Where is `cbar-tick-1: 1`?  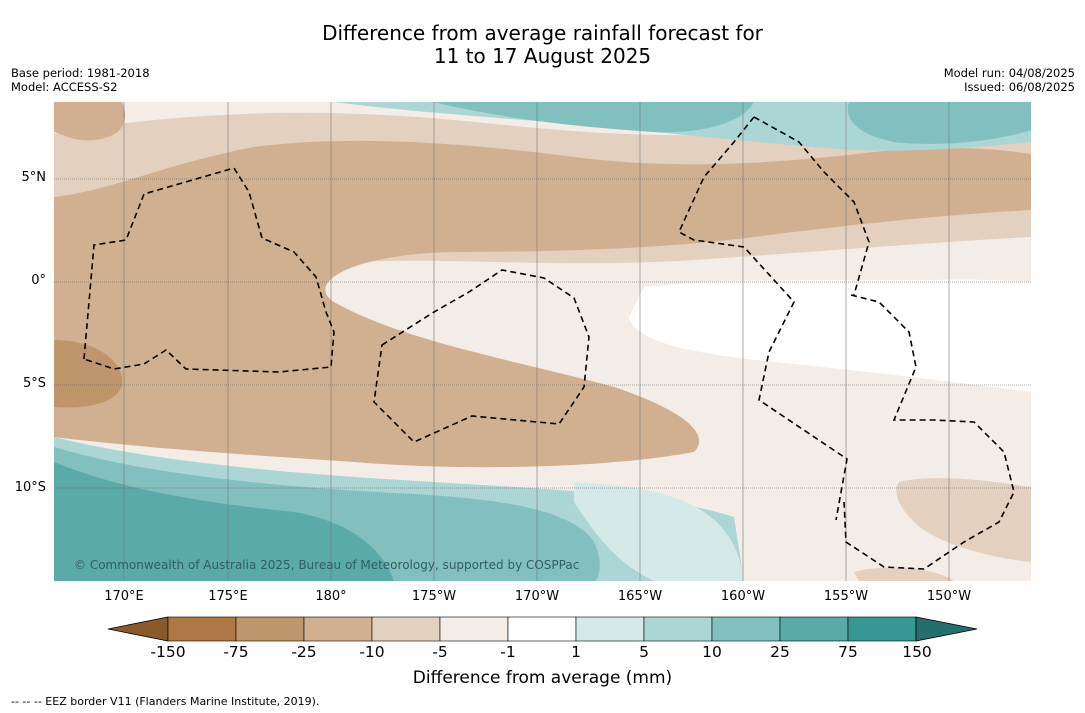 cbar-tick-1: 1 is located at coordinates (576, 652).